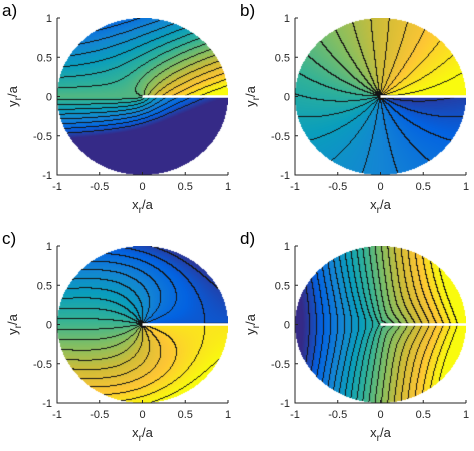 The height and width of the screenshot is (451, 474). What do you see at coordinates (247, 10) in the screenshot?
I see `panel-label: b)` at bounding box center [247, 10].